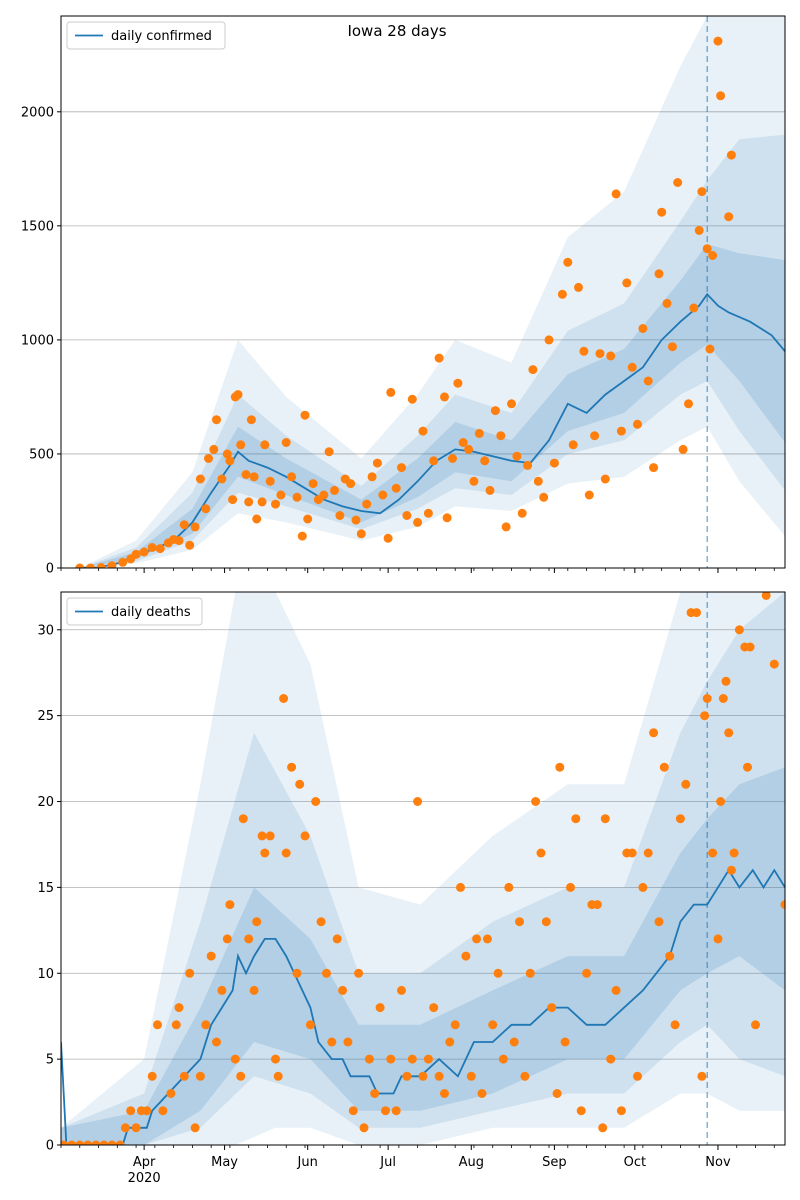 The width and height of the screenshot is (800, 1200). I want to click on confirmed-y-tick-label: 1000, so click(37, 340).